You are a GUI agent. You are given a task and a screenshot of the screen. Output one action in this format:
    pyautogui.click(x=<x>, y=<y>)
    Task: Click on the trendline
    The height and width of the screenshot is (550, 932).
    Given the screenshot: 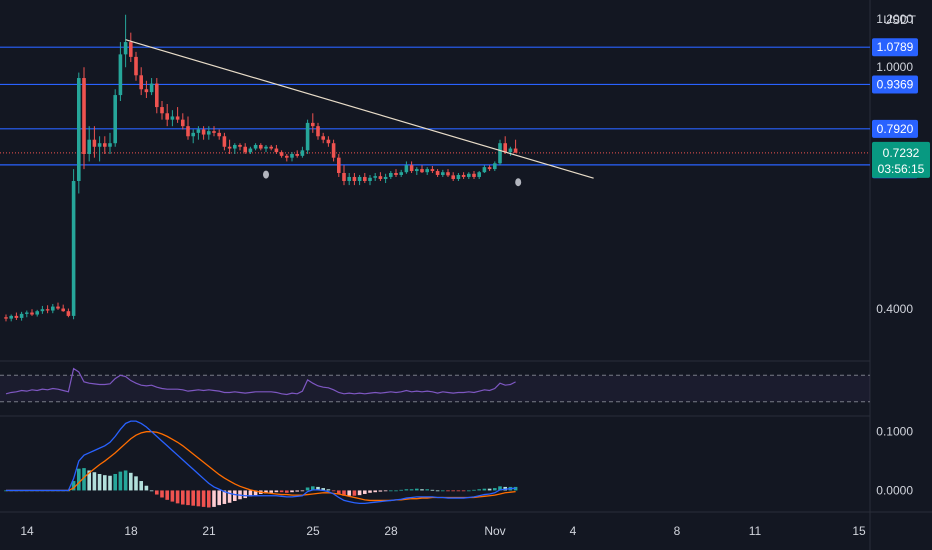 What is the action you would take?
    pyautogui.click(x=359, y=109)
    